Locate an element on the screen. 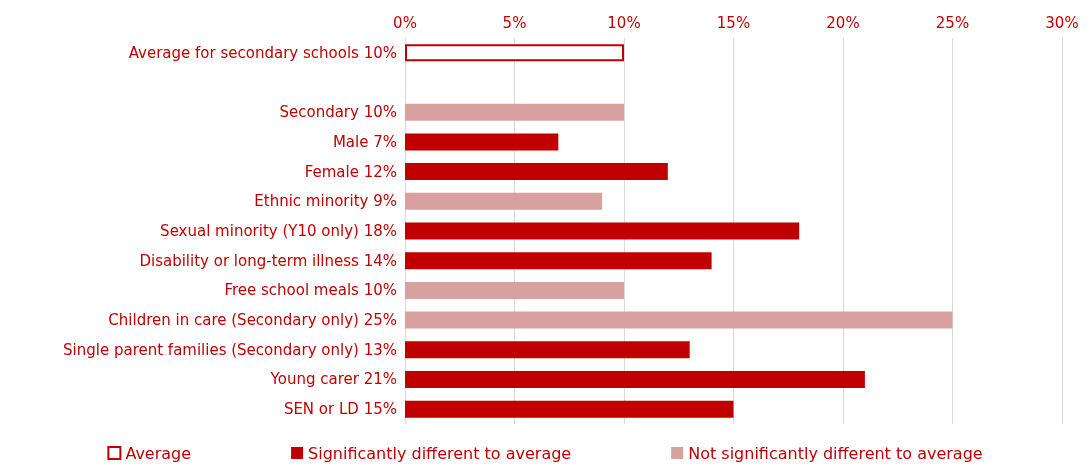  legend-label: Significantly different to average is located at coordinates (440, 453).